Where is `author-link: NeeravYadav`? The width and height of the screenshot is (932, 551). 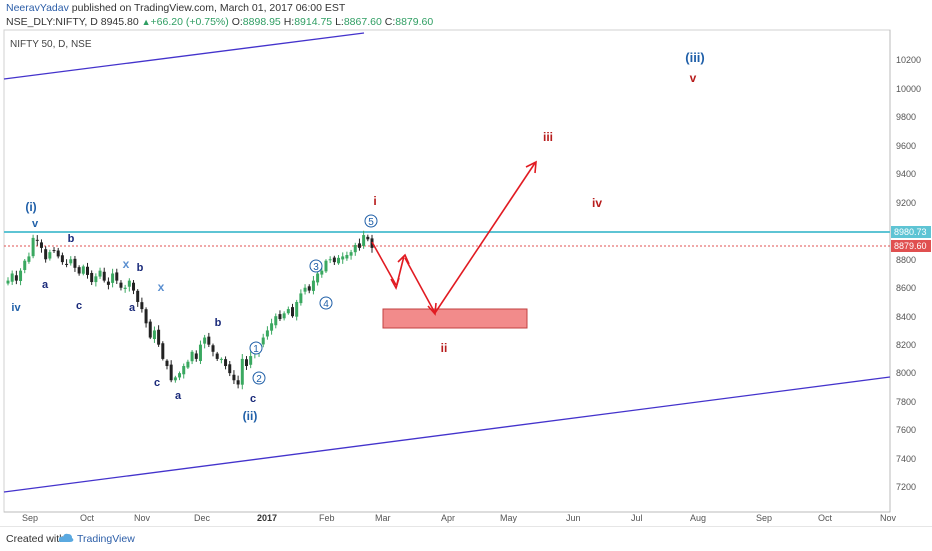 author-link: NeeravYadav is located at coordinates (37, 8).